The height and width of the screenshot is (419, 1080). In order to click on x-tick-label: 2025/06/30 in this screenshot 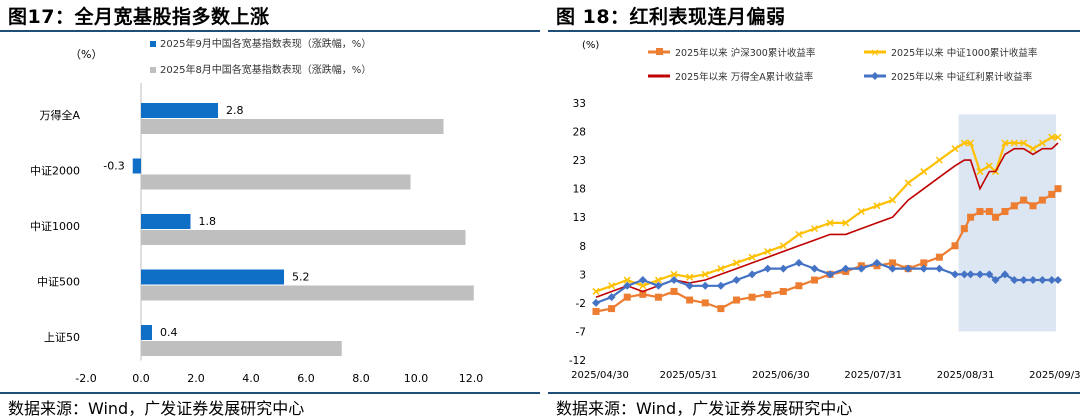, I will do `click(781, 375)`.